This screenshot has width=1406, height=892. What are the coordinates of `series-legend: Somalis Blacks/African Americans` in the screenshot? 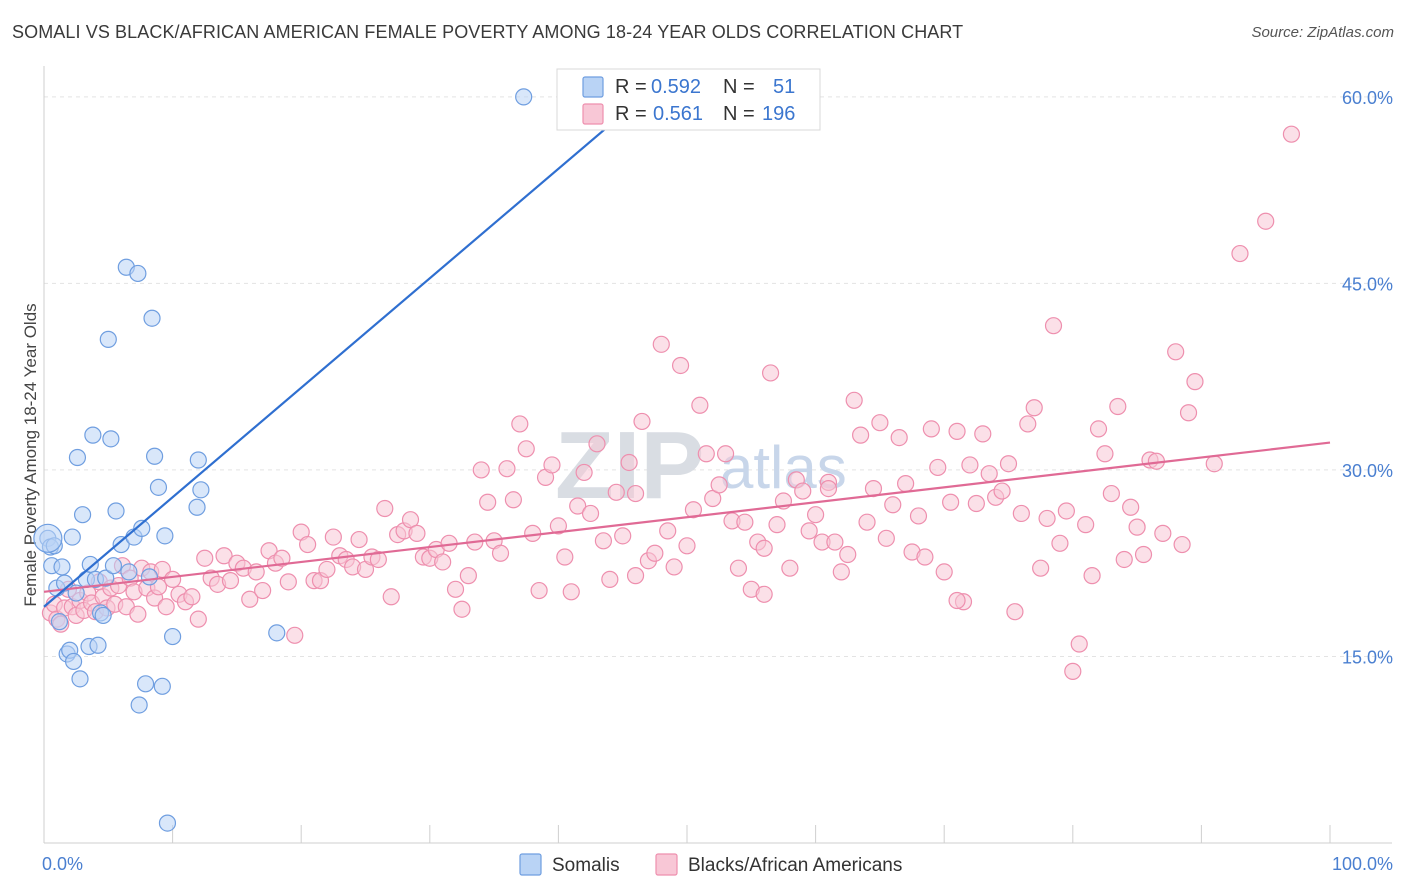 It's located at (710, 864).